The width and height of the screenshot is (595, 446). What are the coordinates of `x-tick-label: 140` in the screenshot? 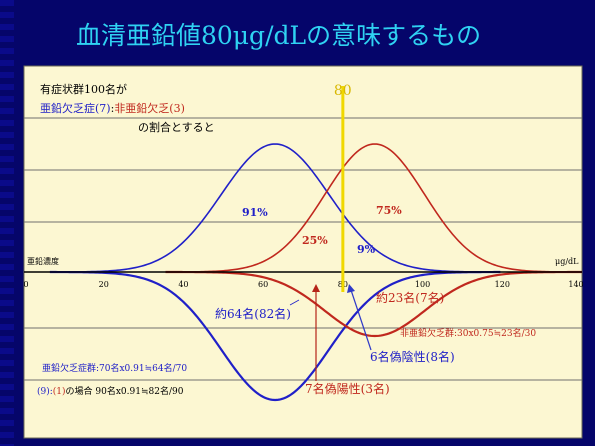 It's located at (575, 284).